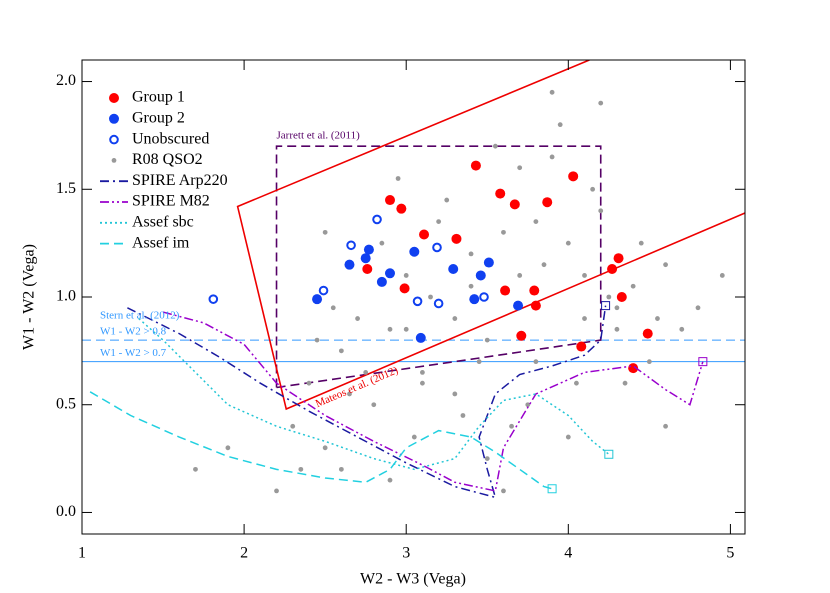  I want to click on y-tick-label: 2.0, so click(66, 80).